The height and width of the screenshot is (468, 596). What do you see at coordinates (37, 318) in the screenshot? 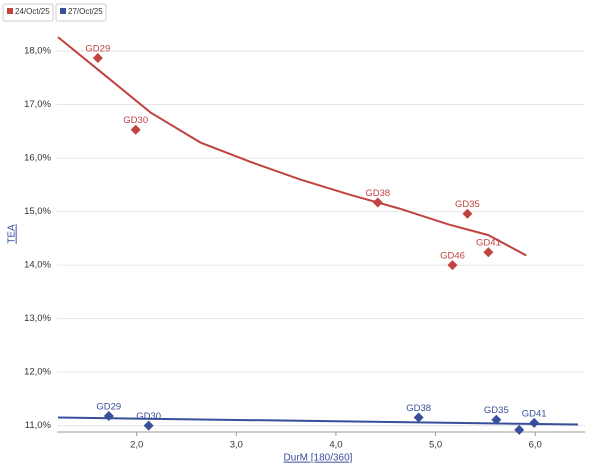
I see `y-tick-label: 13,0%` at bounding box center [37, 318].